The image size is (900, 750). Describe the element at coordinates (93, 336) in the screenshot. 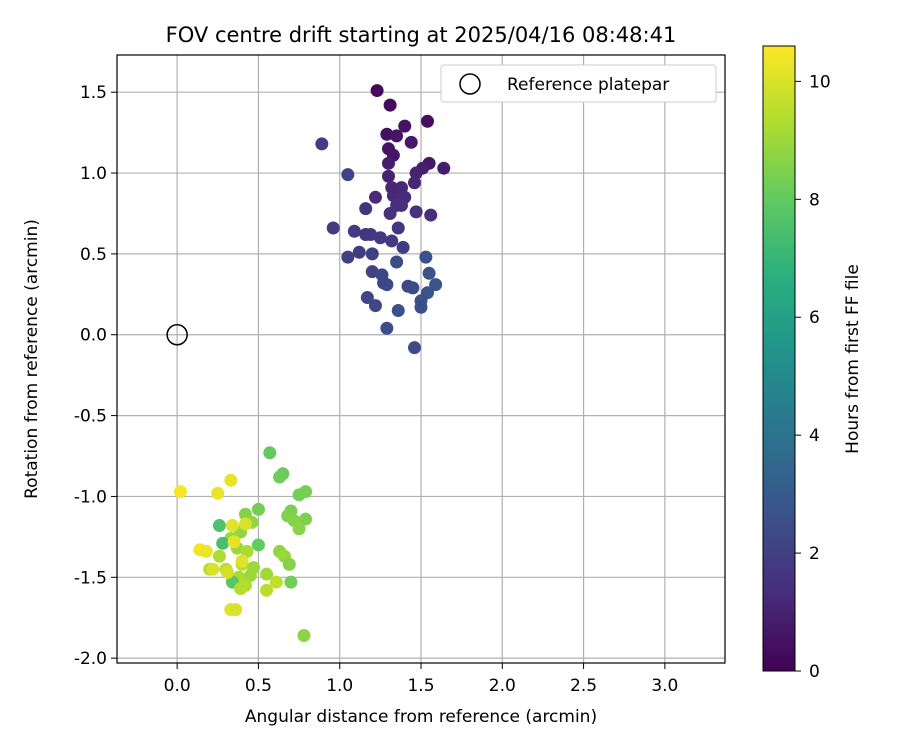

I see `y-tick-label: 0.0` at that location.